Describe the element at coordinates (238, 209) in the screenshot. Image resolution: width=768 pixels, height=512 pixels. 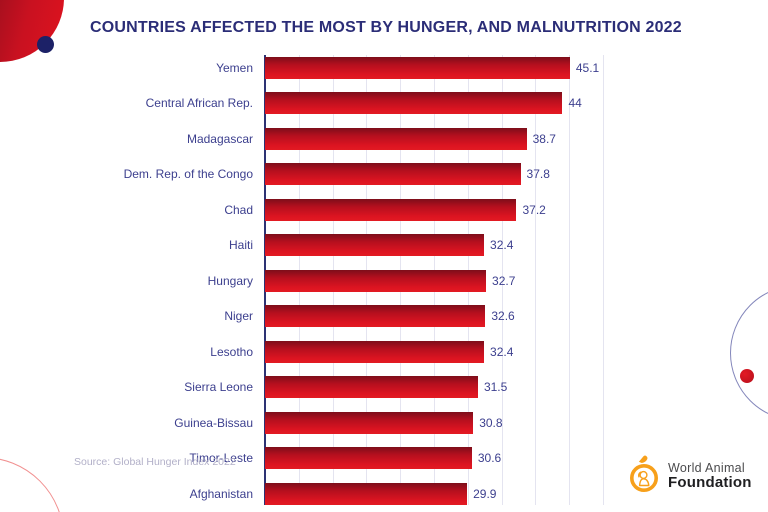
I see `country-label: Chad` at that location.